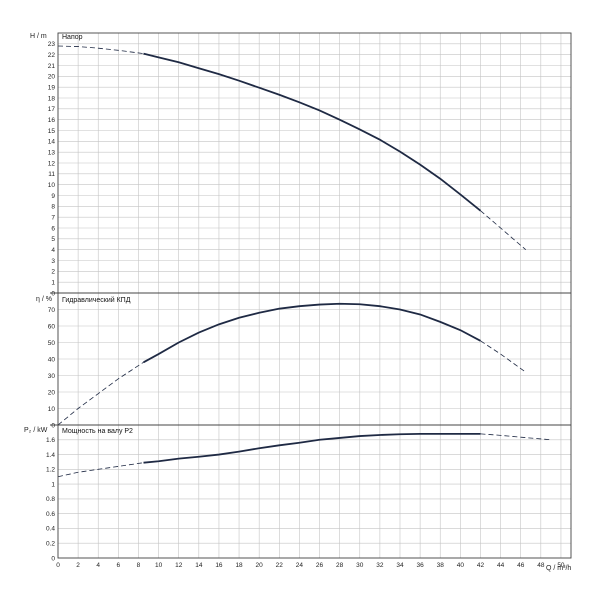  Describe the element at coordinates (50, 529) in the screenshot. I see `power-y-tick-label: 0.4` at that location.